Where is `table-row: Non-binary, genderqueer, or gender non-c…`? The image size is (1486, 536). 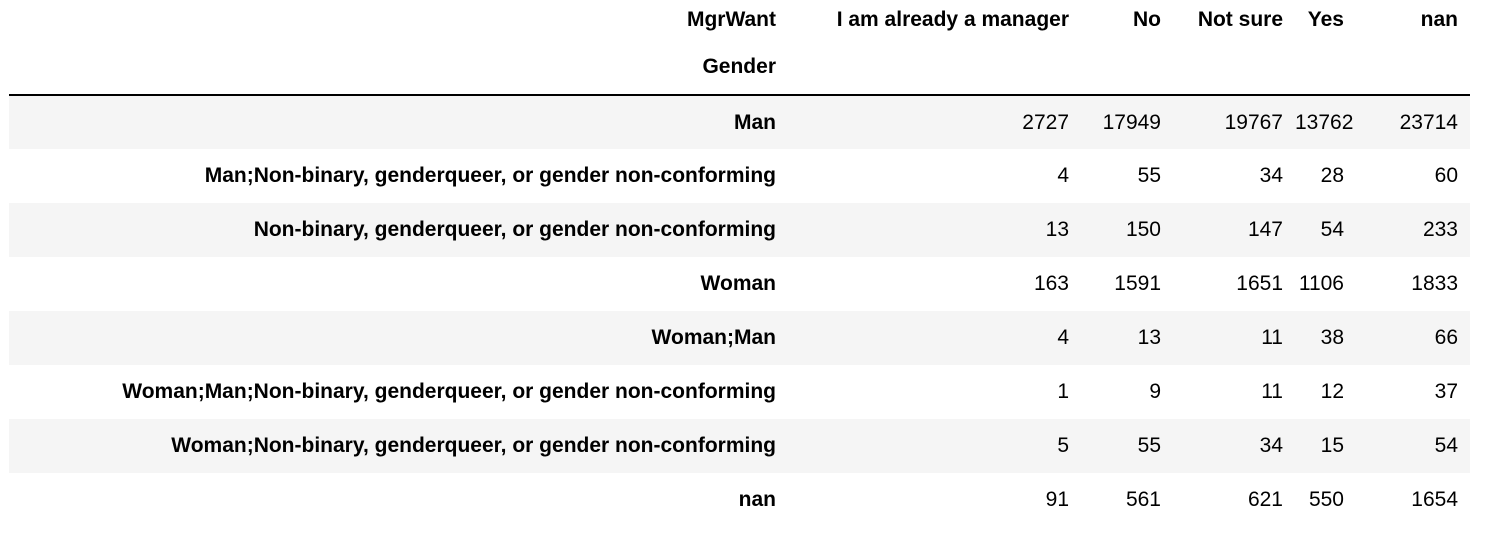
table-row: Non-binary, genderqueer, or gender non-c… is located at coordinates (739, 230).